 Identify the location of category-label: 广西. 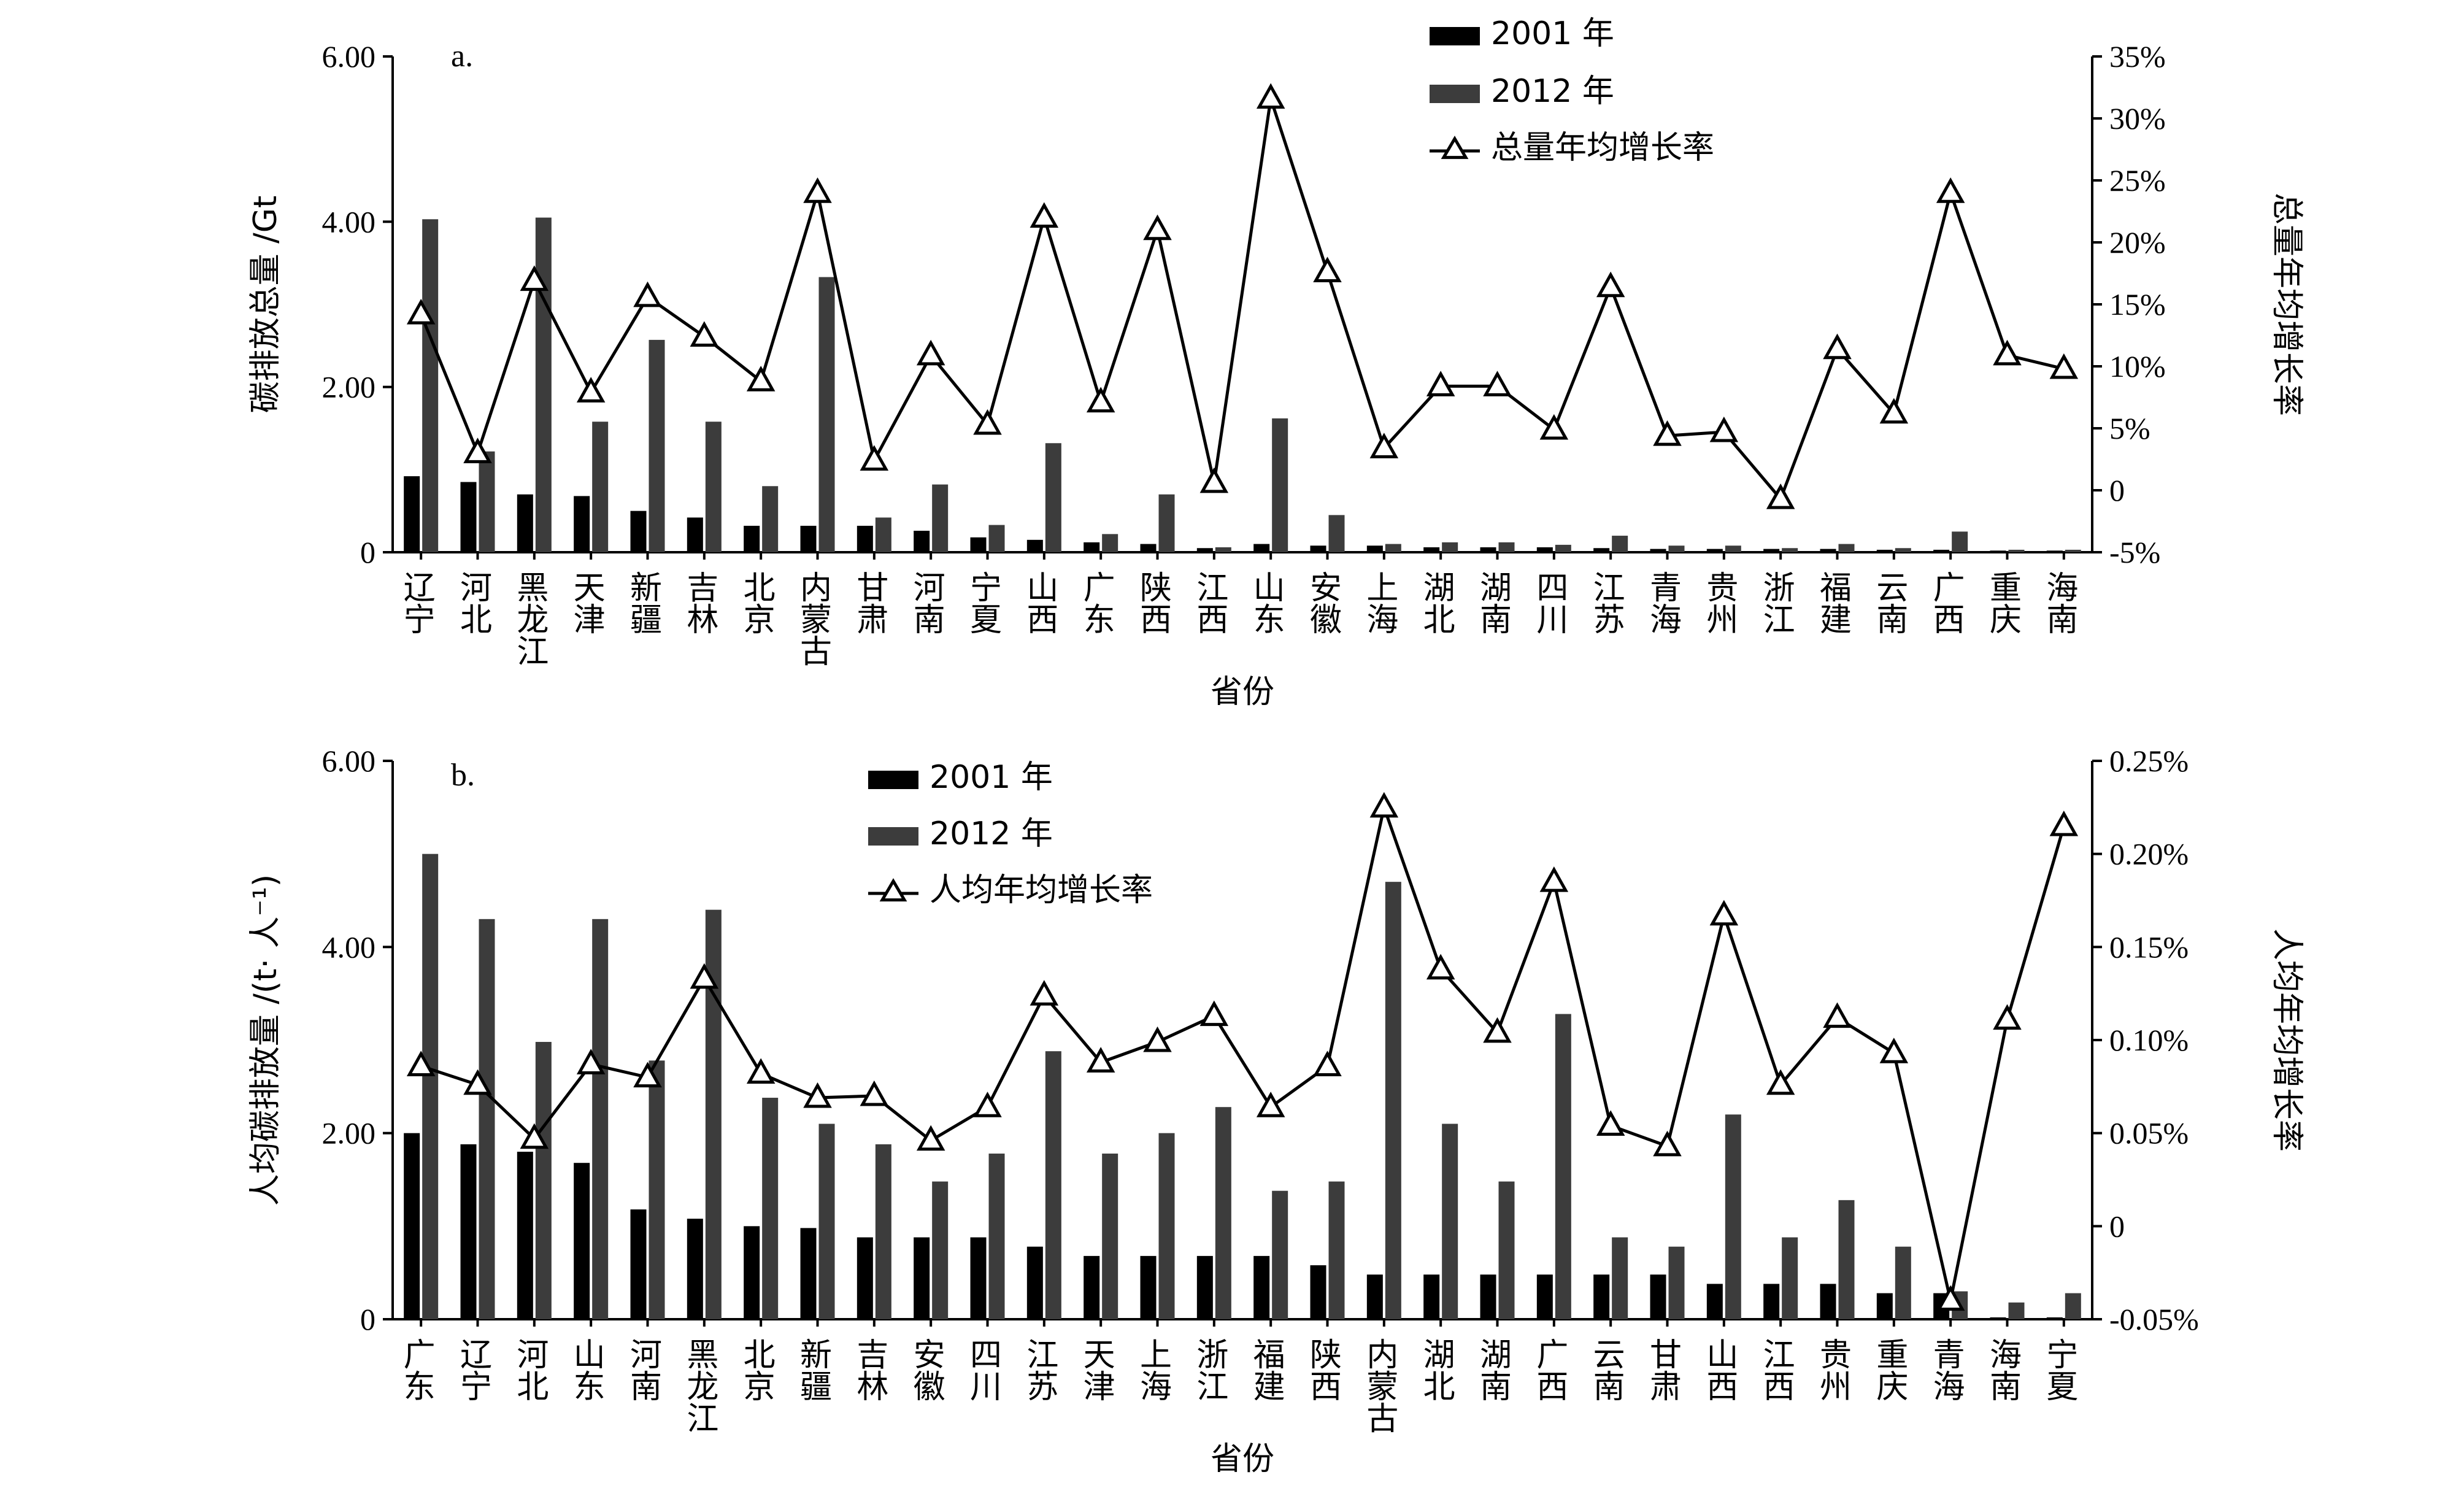
(1946, 602).